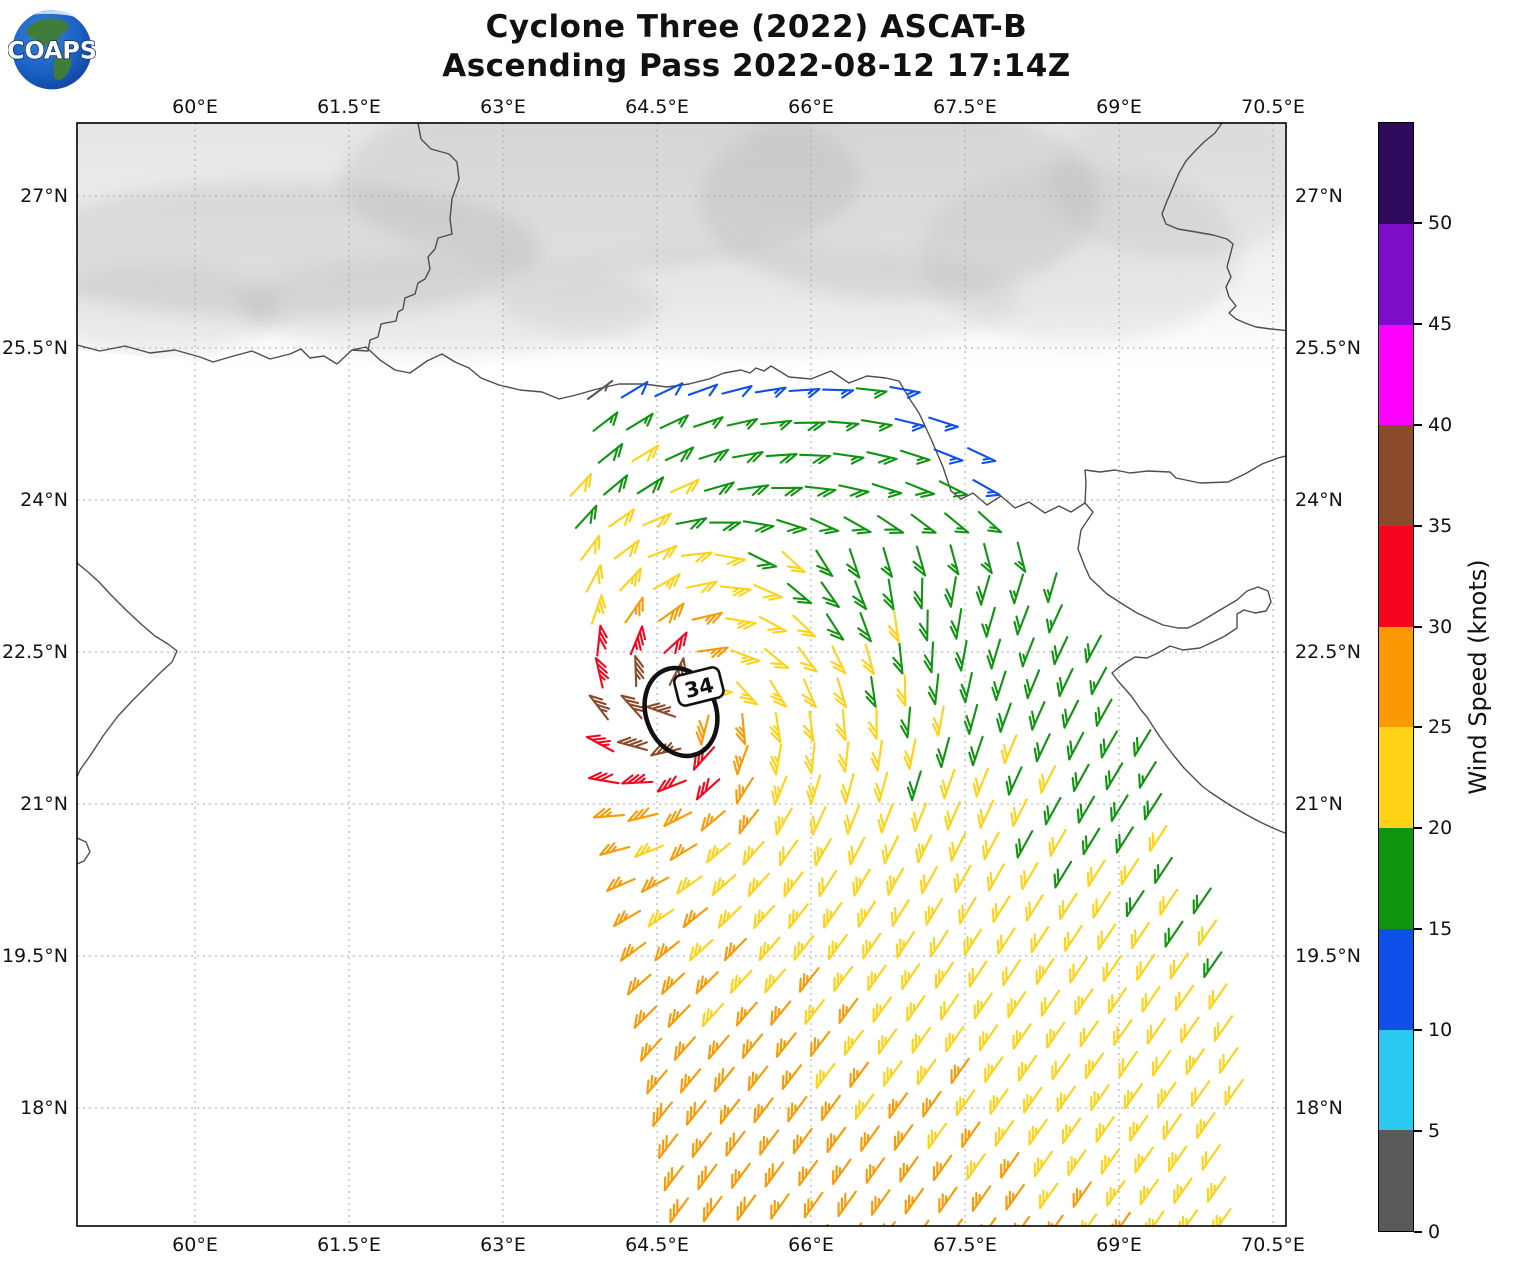 The width and height of the screenshot is (1513, 1264). I want to click on logo-cloud-swirl, so click(56, 14).